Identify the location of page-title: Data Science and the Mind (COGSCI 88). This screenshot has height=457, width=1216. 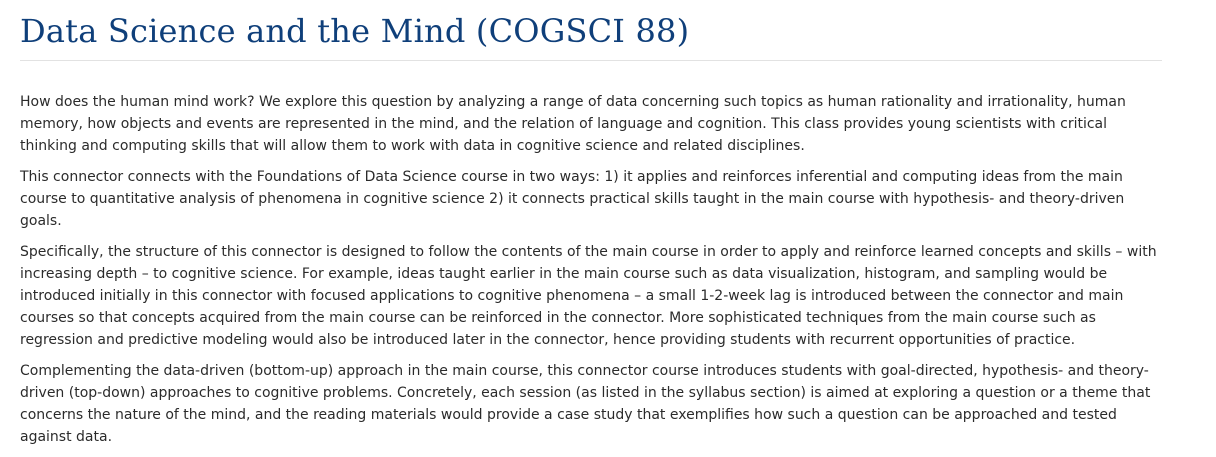
(591, 36).